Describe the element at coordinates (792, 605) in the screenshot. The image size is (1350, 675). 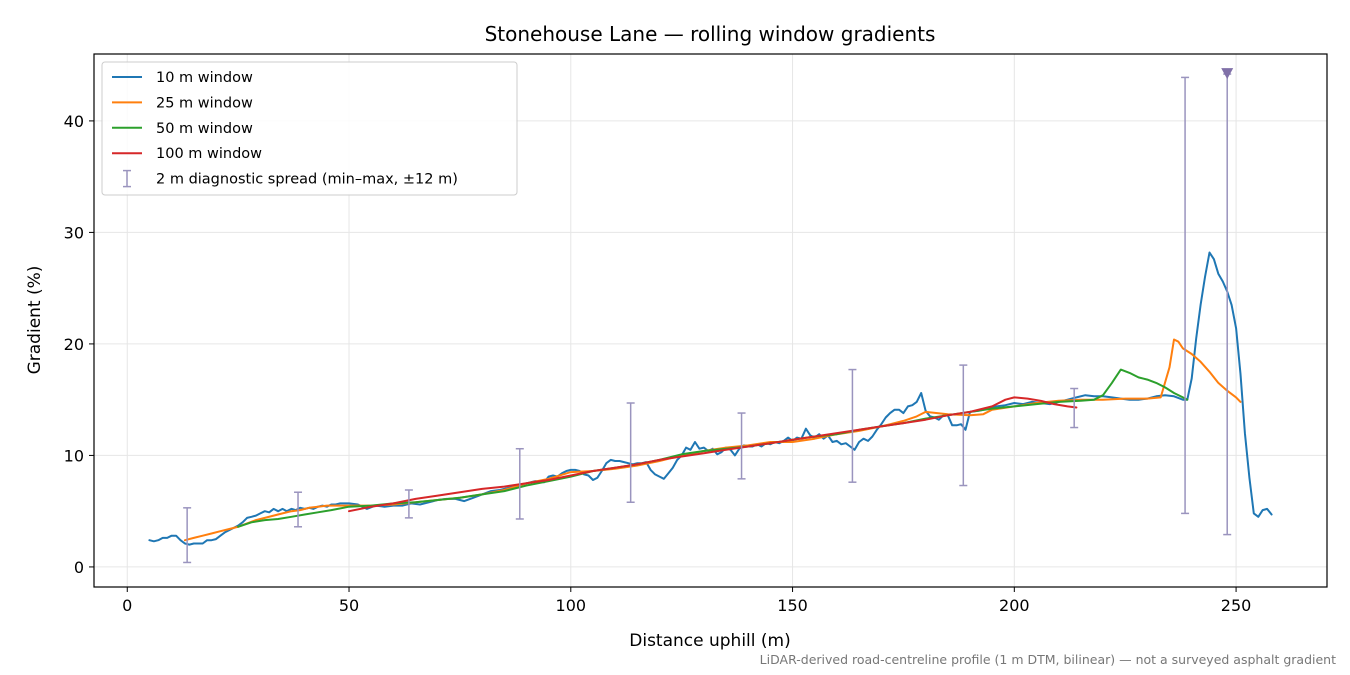
I see `x-tick-label: 150` at that location.